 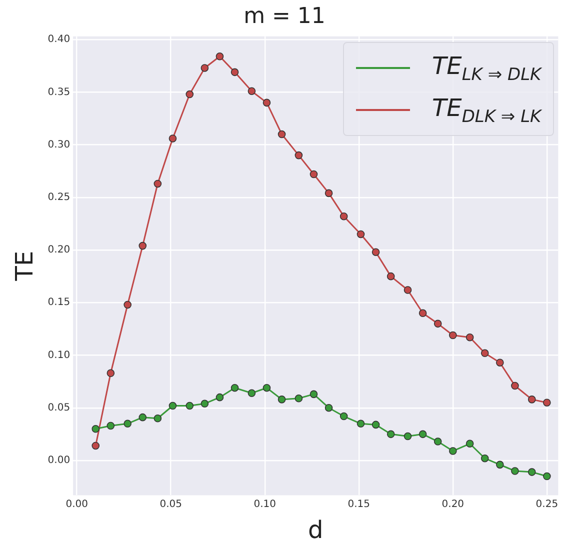 What do you see at coordinates (59, 197) in the screenshot?
I see `y-tick-label: 0.25` at bounding box center [59, 197].